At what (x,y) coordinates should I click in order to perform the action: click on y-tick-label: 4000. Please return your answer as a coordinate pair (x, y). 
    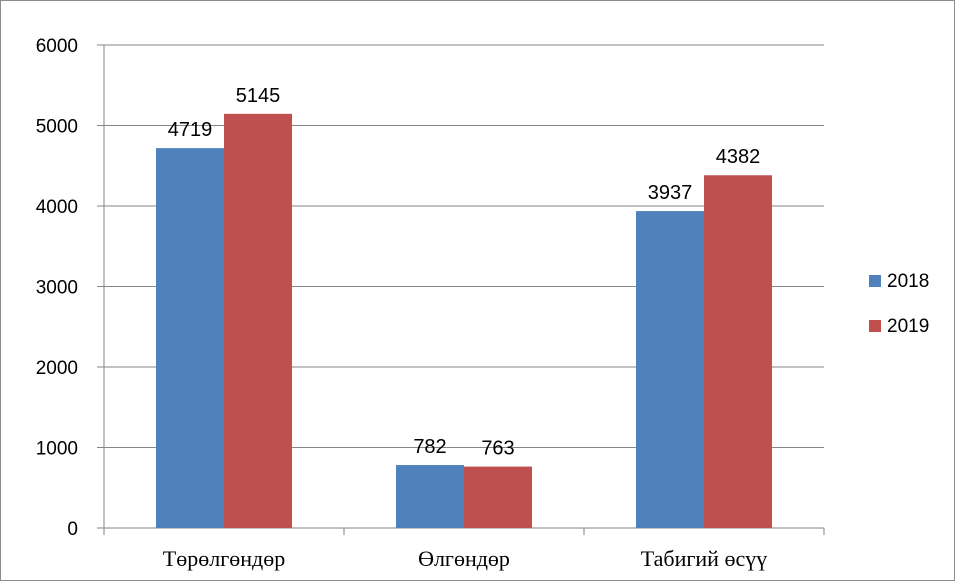
    Looking at the image, I should click on (57, 207).